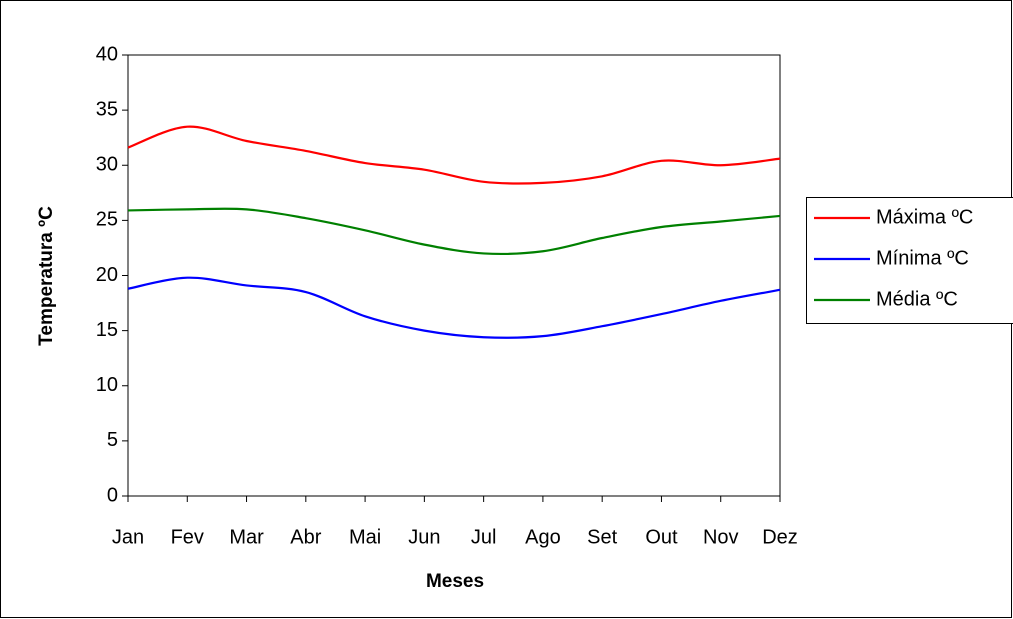  What do you see at coordinates (107, 109) in the screenshot?
I see `y-tick-label: 35` at bounding box center [107, 109].